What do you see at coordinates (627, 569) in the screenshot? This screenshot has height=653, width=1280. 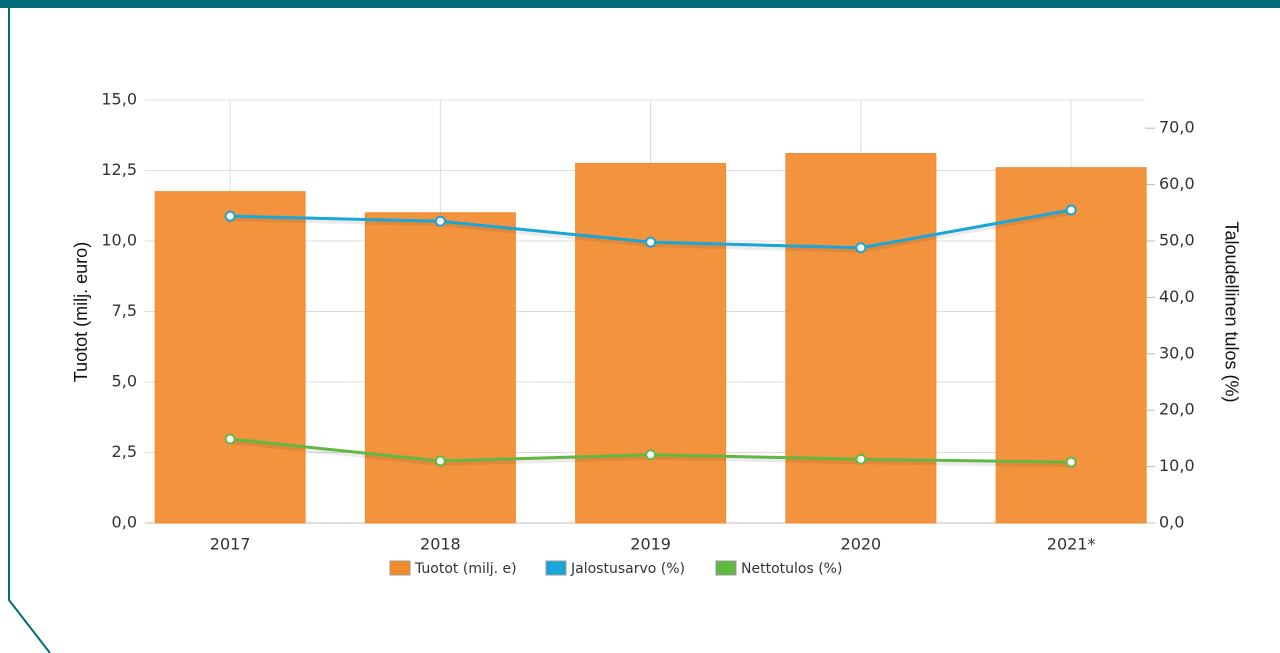 I see `legend-label: Jalostusarvo (%)` at bounding box center [627, 569].